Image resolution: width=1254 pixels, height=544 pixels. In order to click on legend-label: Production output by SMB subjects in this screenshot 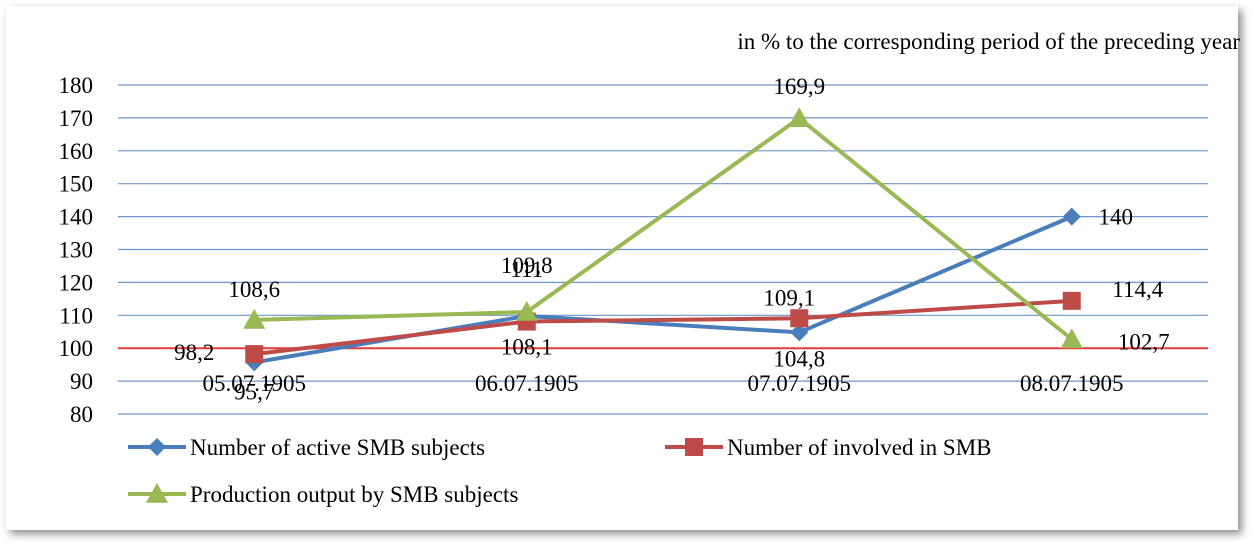, I will do `click(354, 494)`.